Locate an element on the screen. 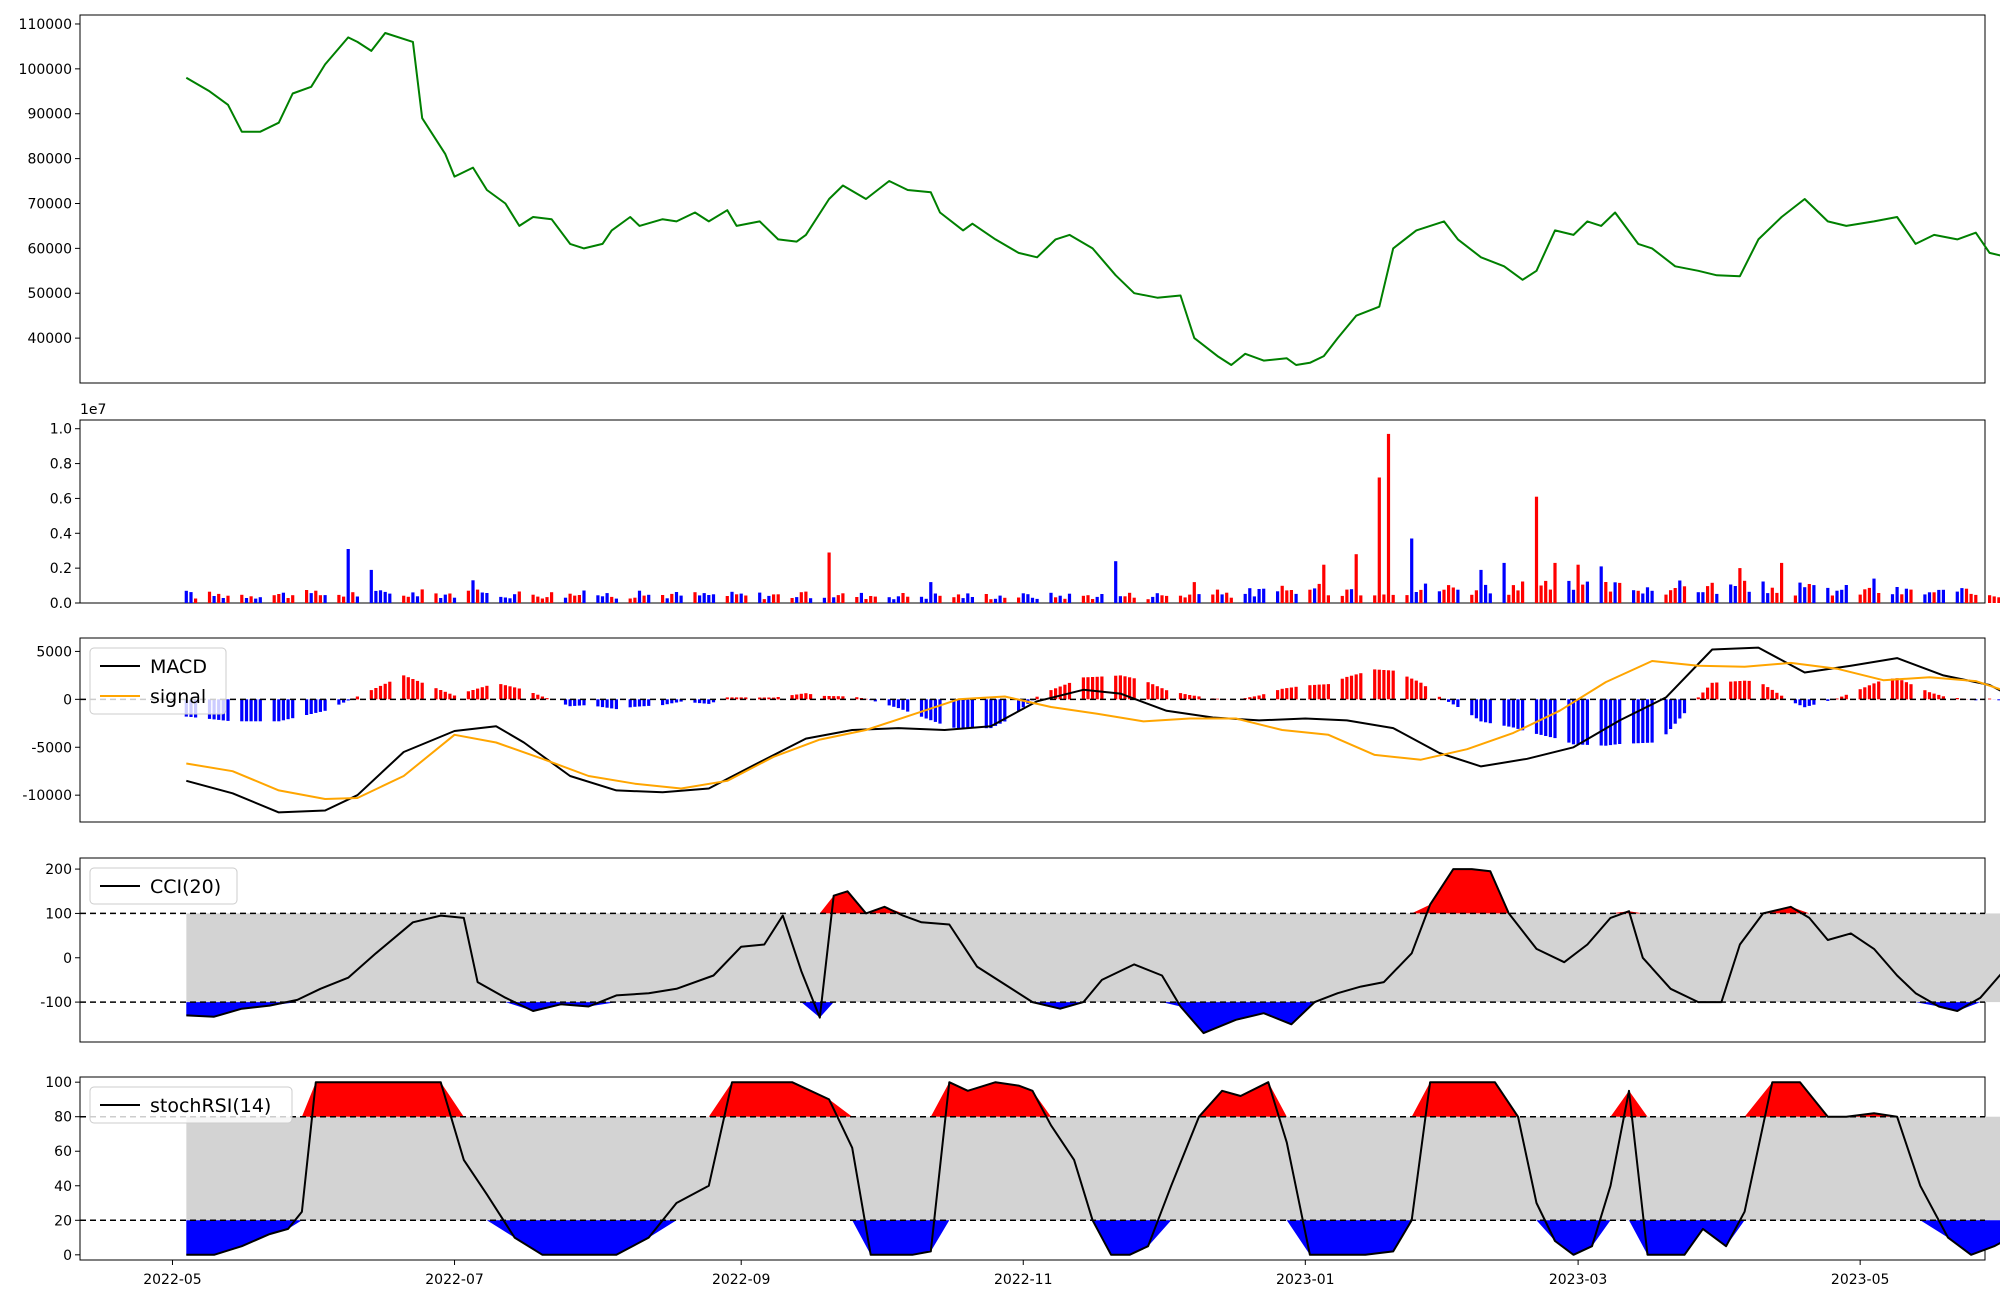 The height and width of the screenshot is (1304, 2000). y-tick-label: 50000 is located at coordinates (49, 294).